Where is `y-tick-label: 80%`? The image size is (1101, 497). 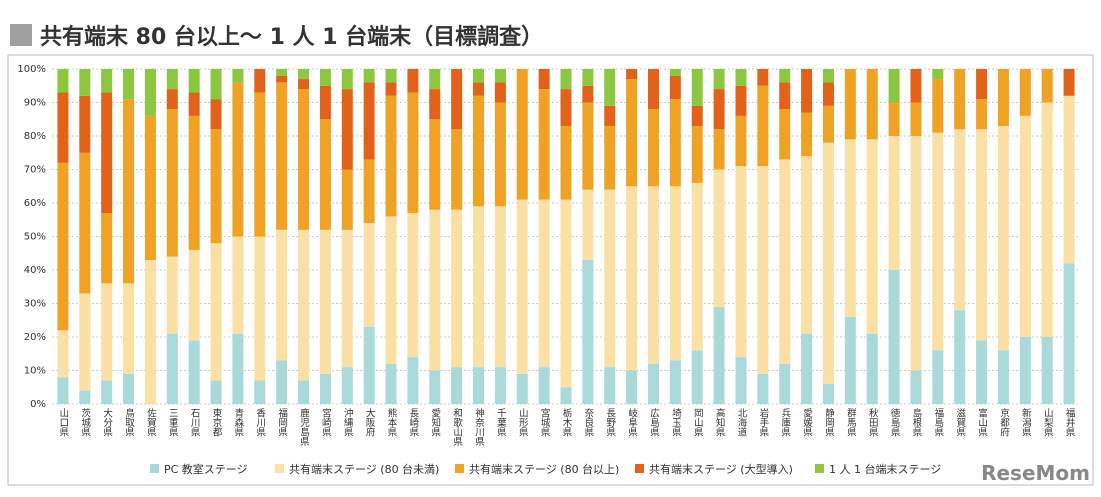 y-tick-label: 80% is located at coordinates (35, 136).